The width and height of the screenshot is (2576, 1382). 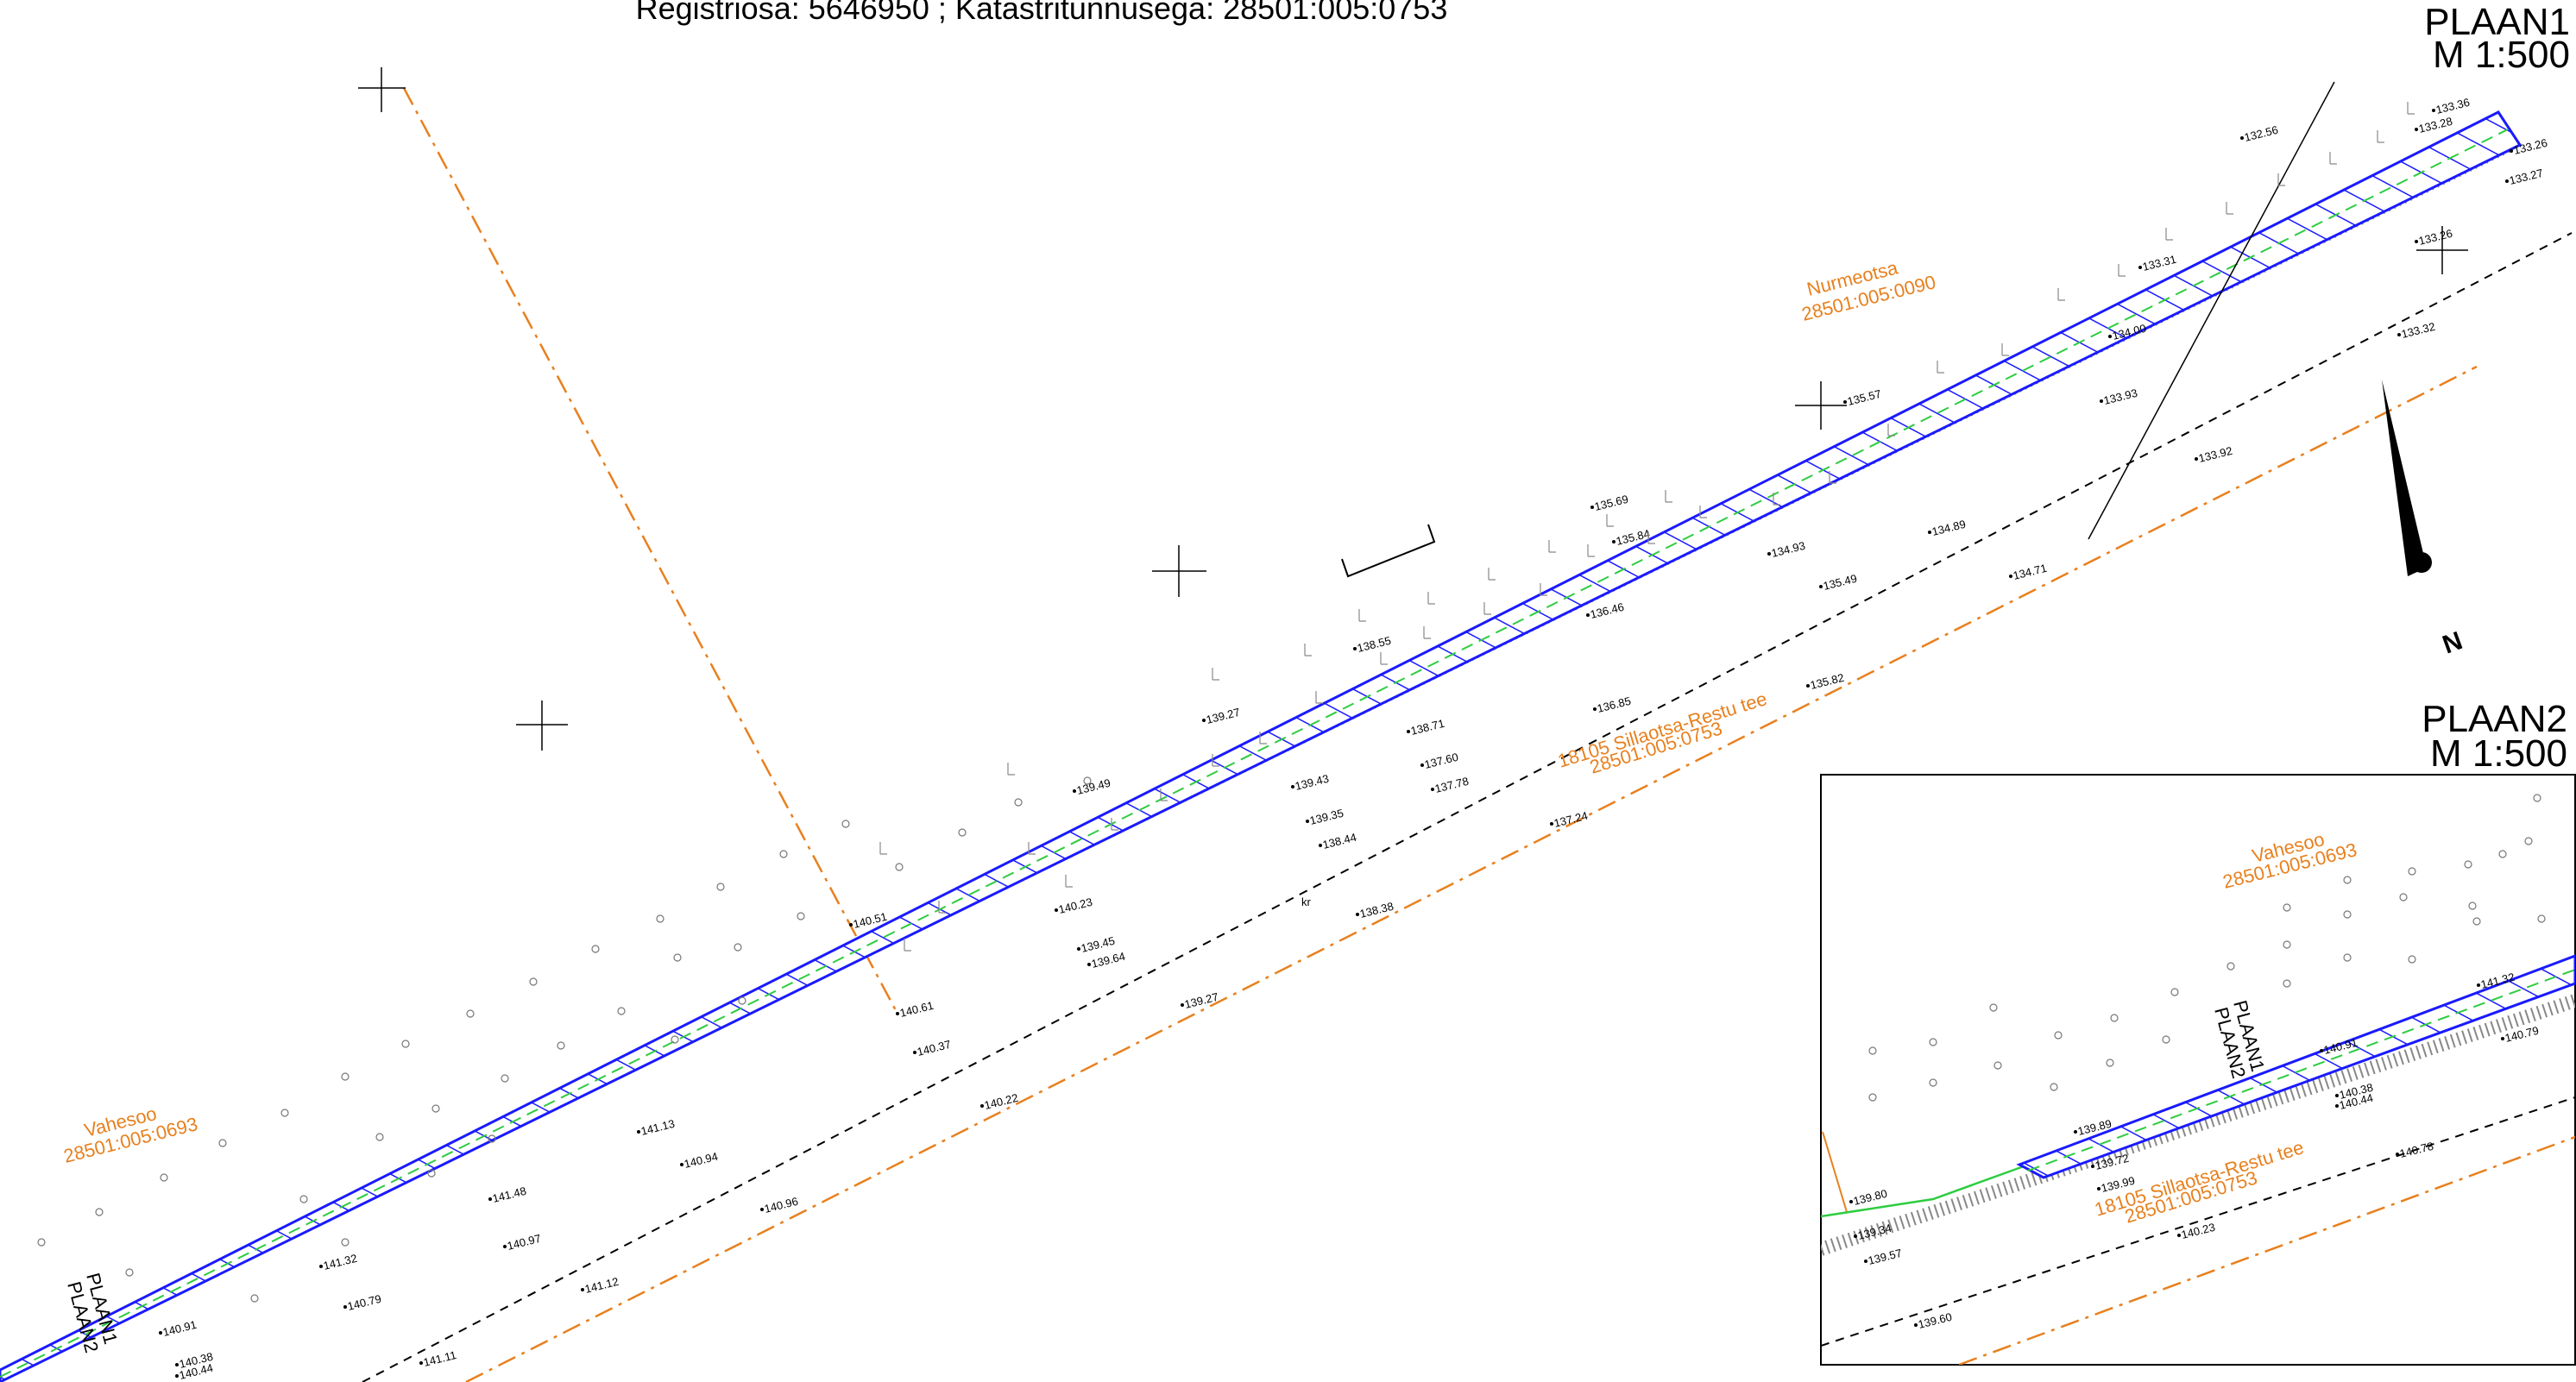 I want to click on elevation-label: 141.48, so click(x=509, y=1194).